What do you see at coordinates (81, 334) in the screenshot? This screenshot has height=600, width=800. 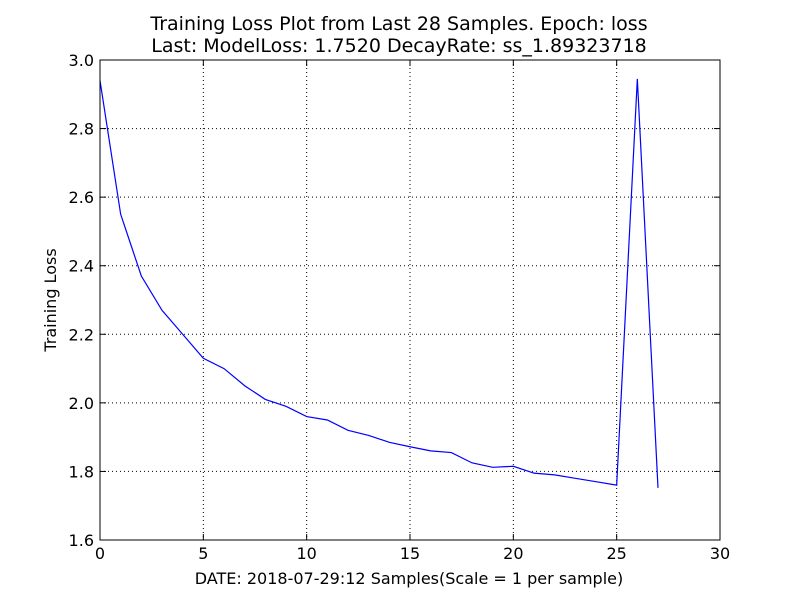 I see `y-tick-label: 2.2` at bounding box center [81, 334].